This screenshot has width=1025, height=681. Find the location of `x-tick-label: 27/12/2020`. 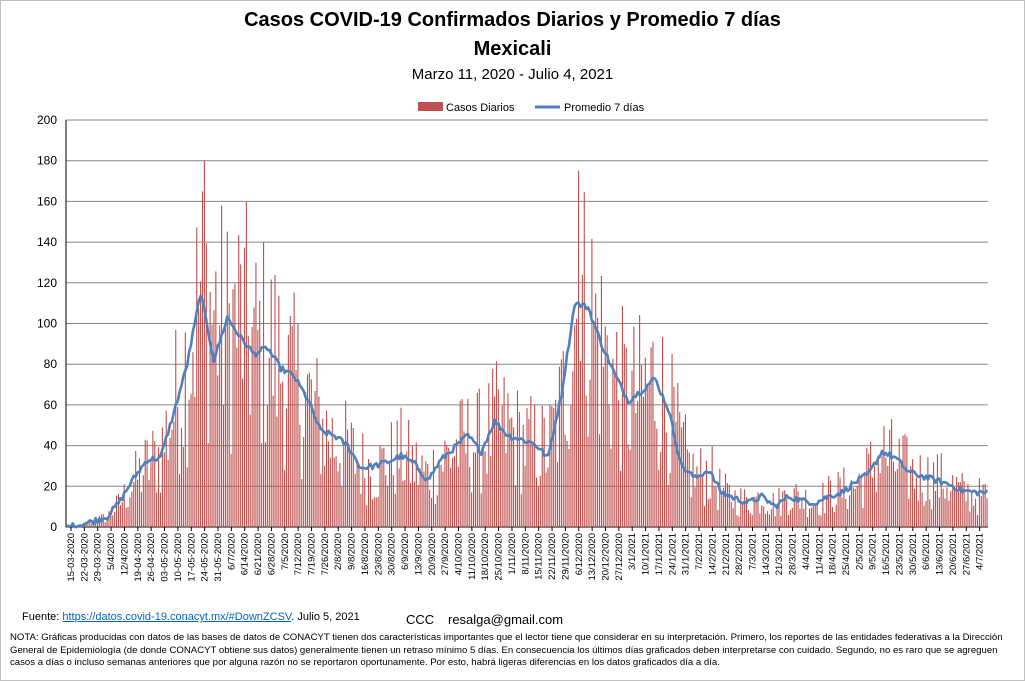

x-tick-label: 27/12/2020 is located at coordinates (619, 557).